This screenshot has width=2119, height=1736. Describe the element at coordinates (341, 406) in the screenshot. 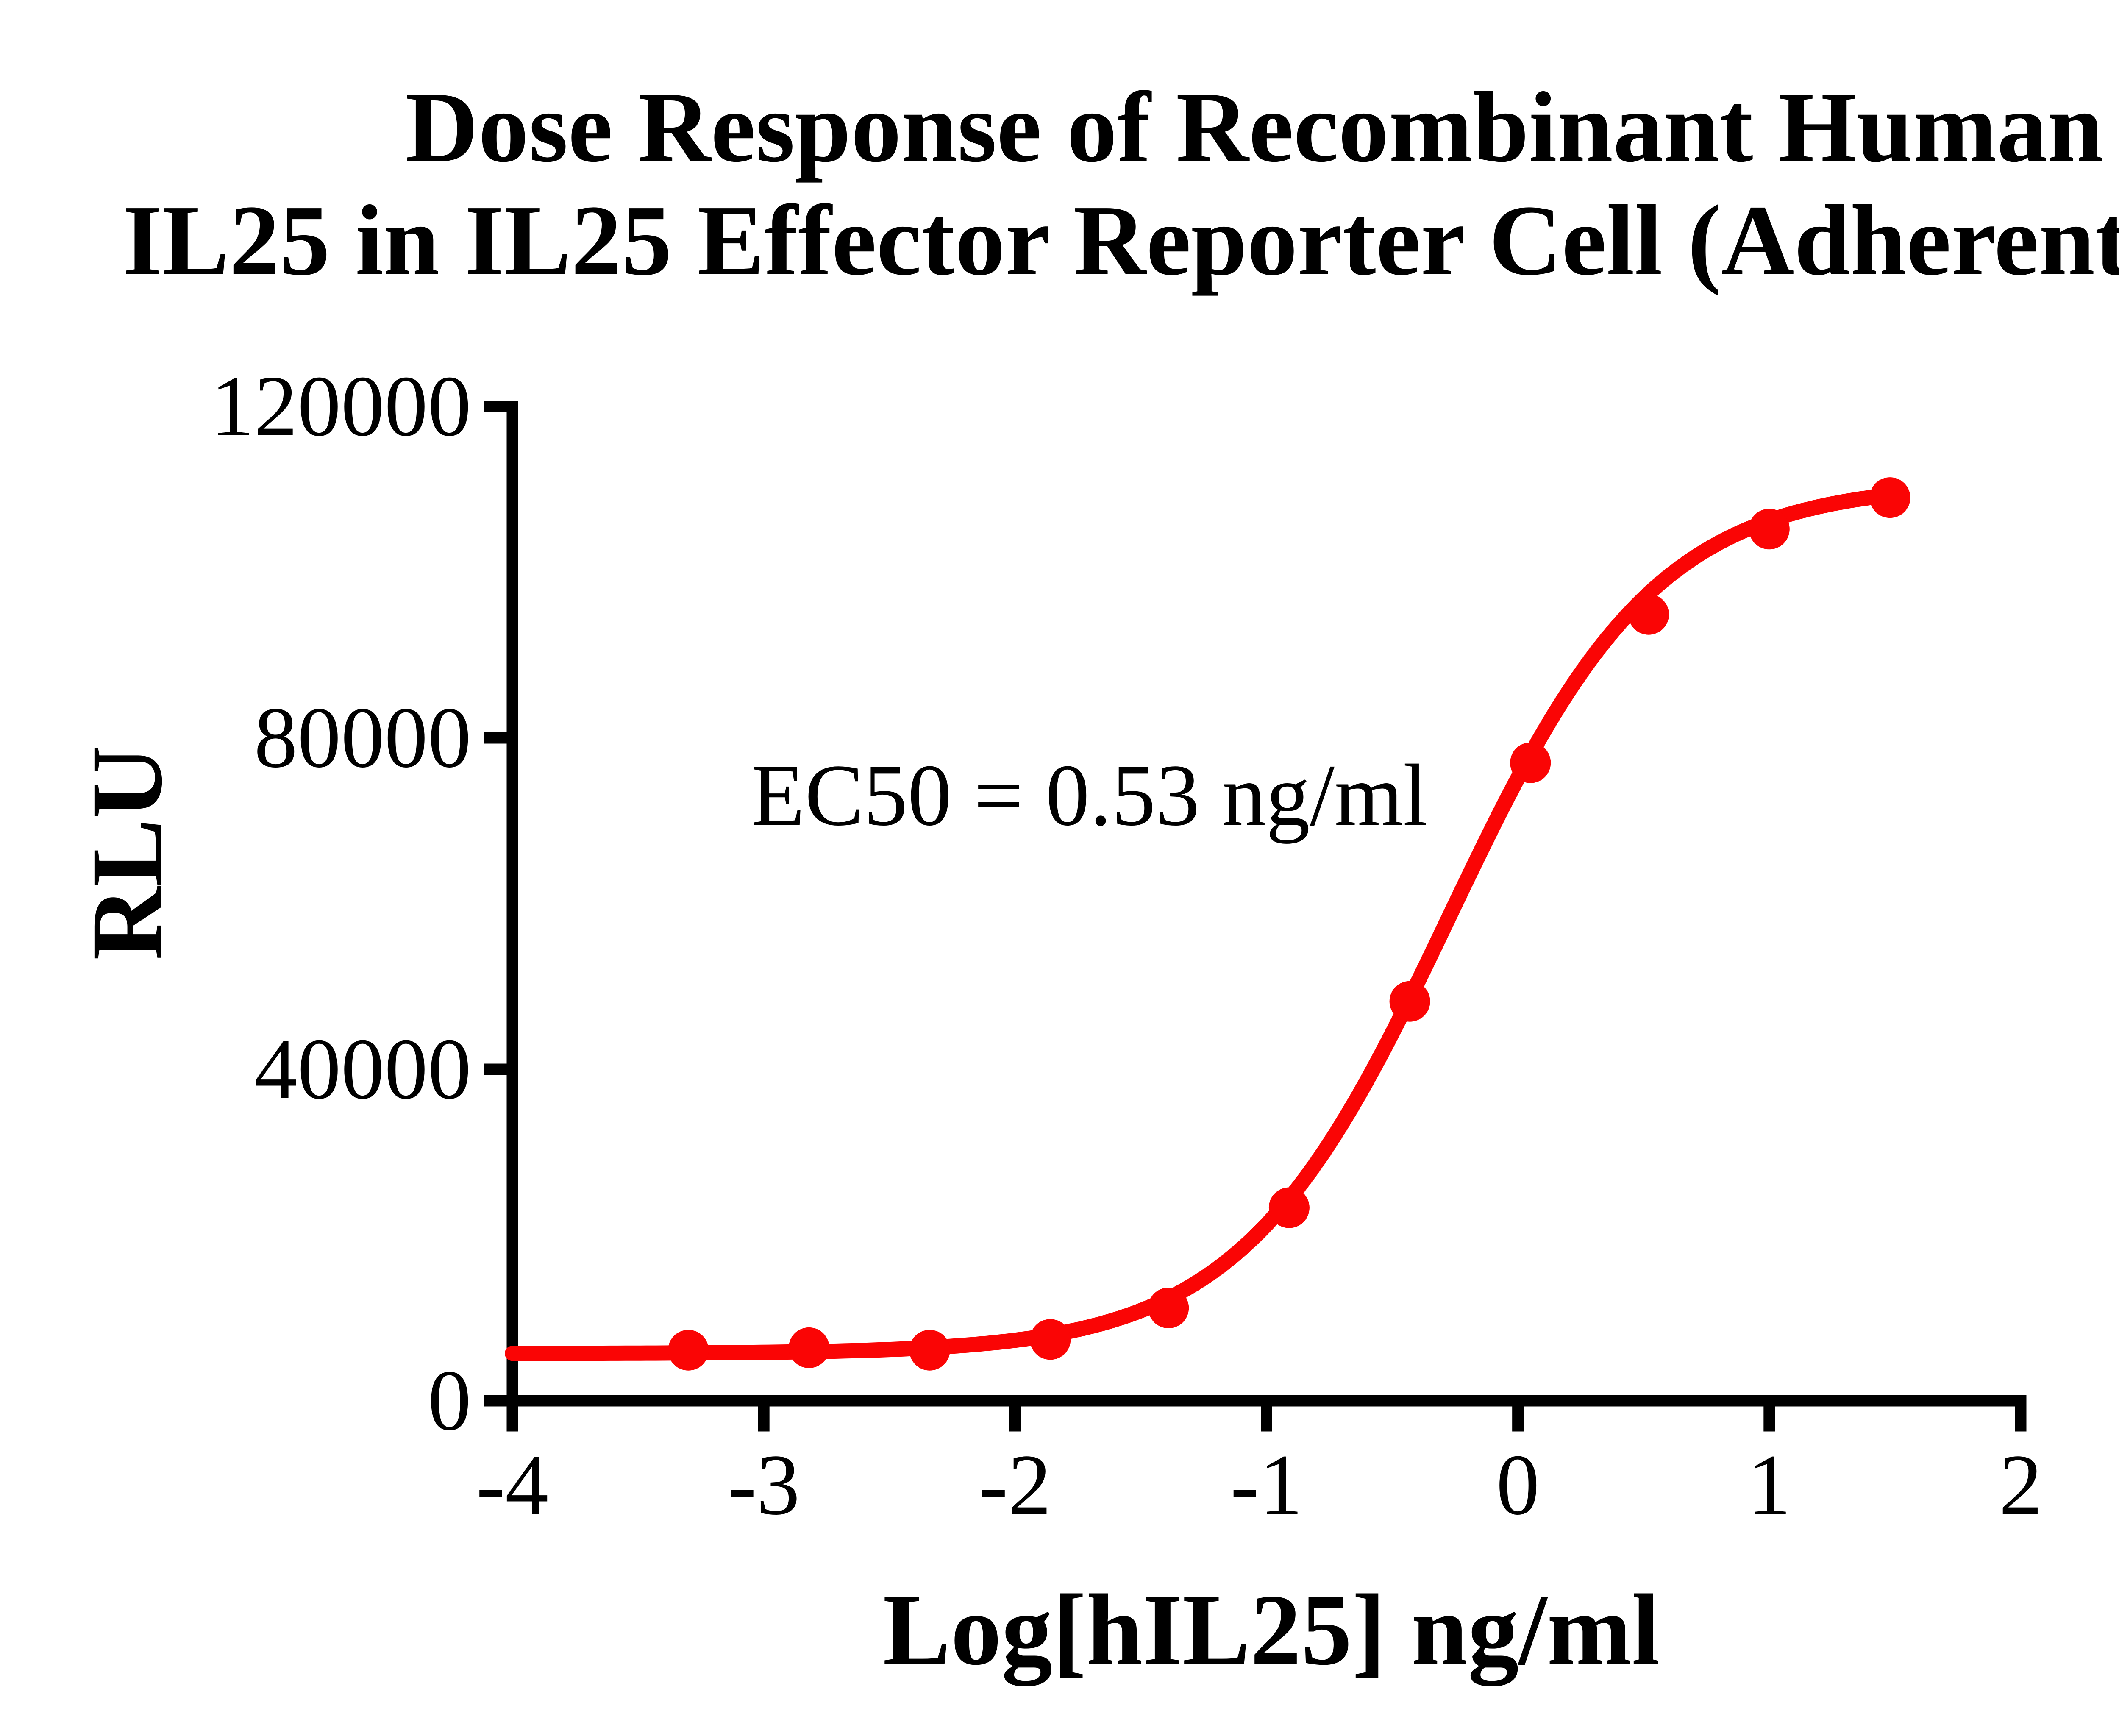

I see `y-tick-label: 120000` at that location.